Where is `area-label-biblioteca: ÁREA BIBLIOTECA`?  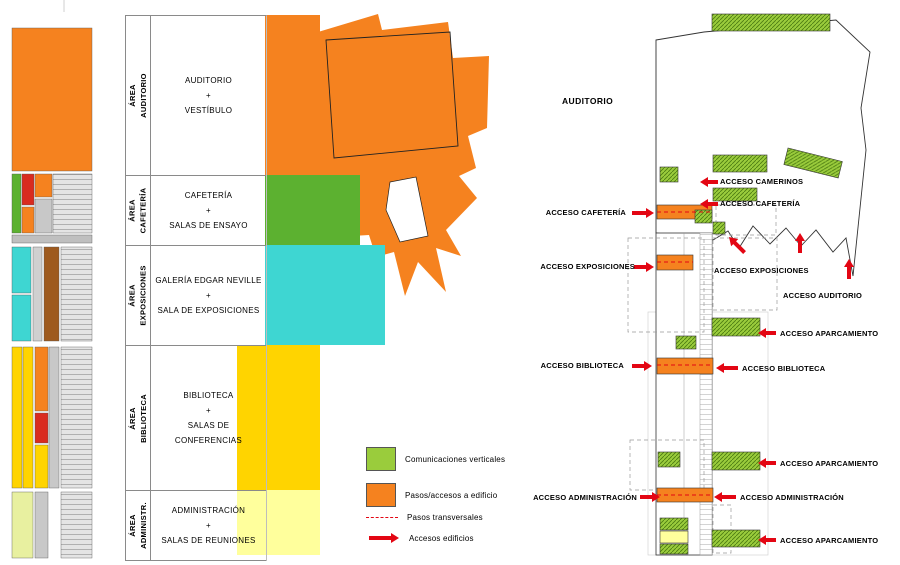
area-label-biblioteca: ÁREA BIBLIOTECA is located at coordinates (138, 418).